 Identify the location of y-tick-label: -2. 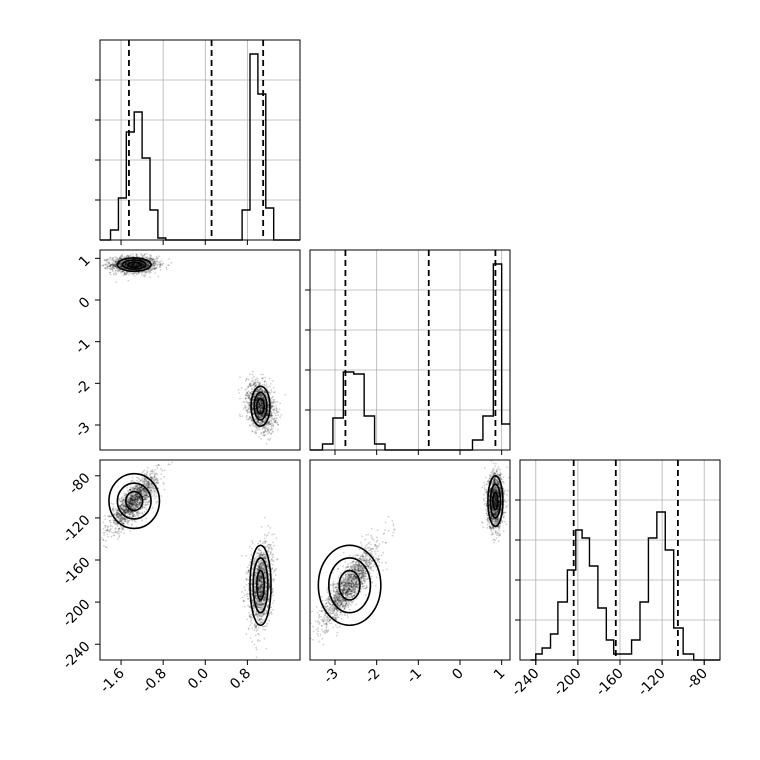
(82, 388).